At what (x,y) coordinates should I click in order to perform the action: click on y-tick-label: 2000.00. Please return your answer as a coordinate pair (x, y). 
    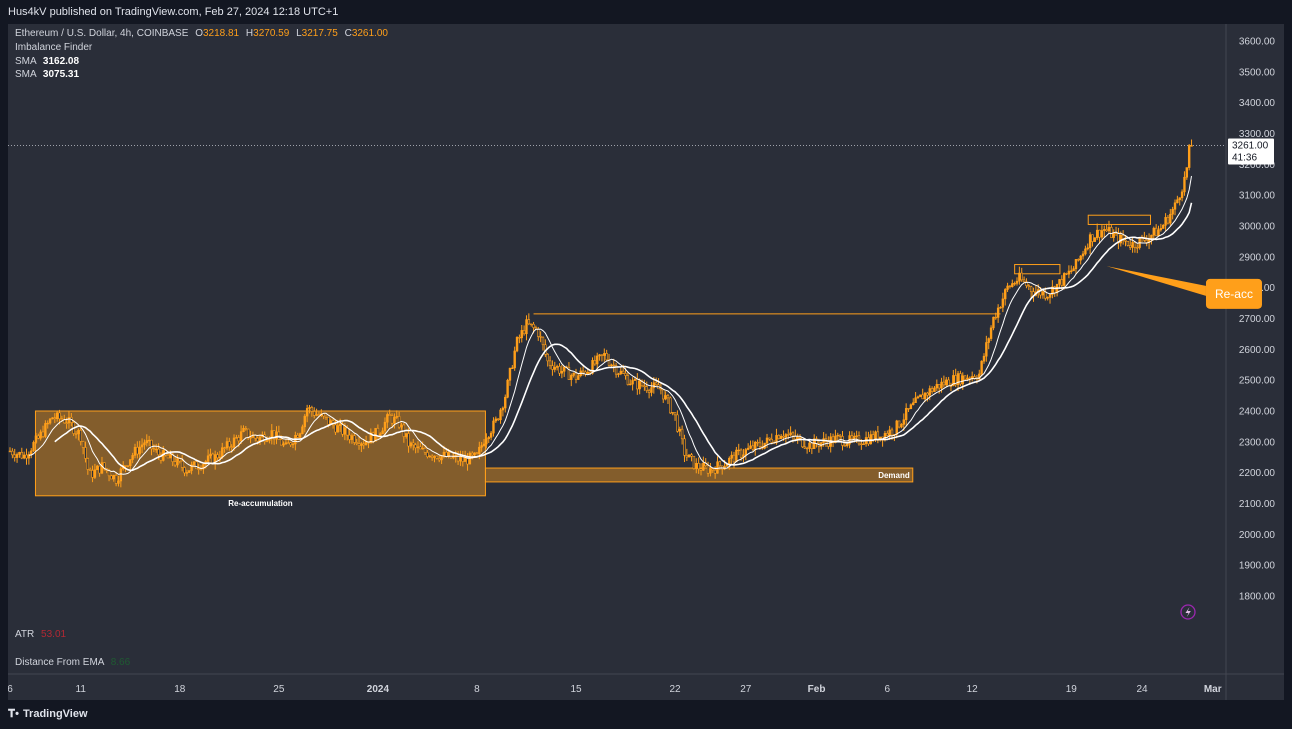
    Looking at the image, I should click on (1257, 535).